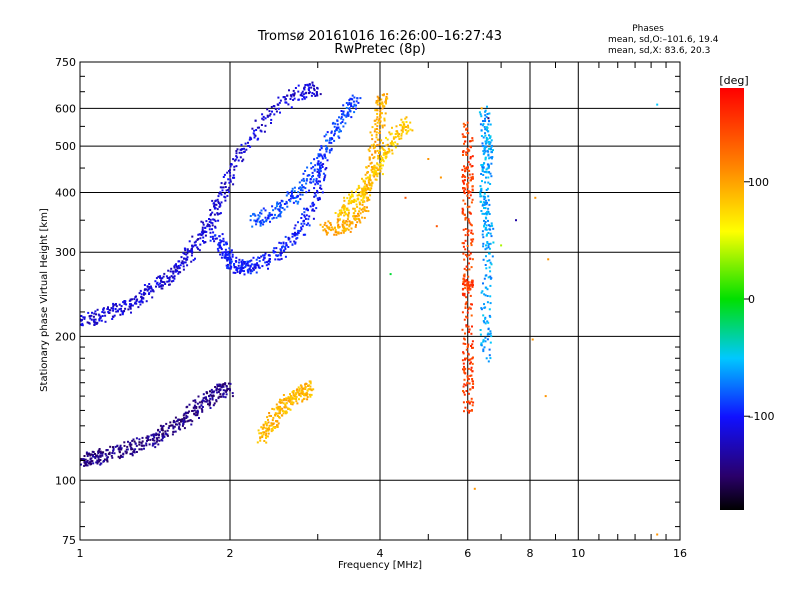 This screenshot has height=600, width=800. I want to click on x-tick-label: 6, so click(467, 553).